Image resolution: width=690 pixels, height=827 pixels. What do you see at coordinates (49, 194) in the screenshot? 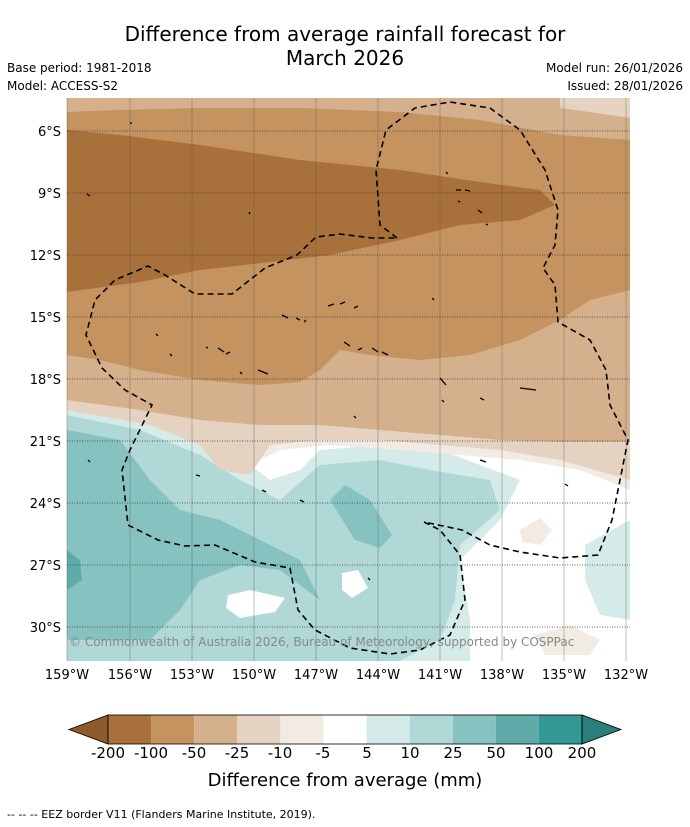
I see `lat-label: 9°S` at bounding box center [49, 194].